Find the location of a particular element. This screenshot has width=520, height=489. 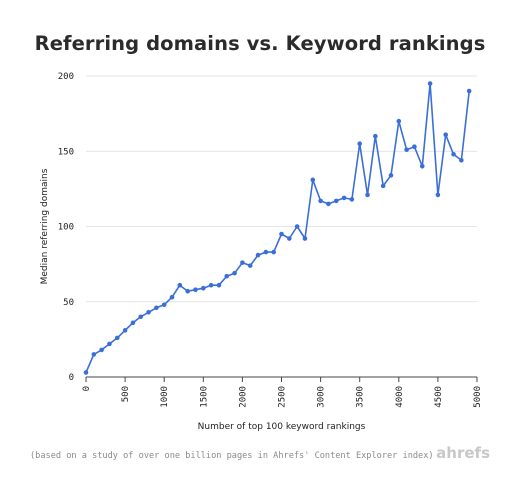

y-tick-label: 50 is located at coordinates (68, 303).